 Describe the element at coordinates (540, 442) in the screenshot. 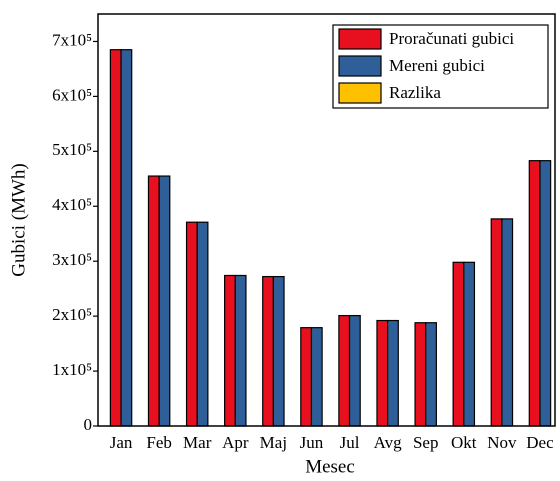

I see `x-tick-label: Dec` at that location.